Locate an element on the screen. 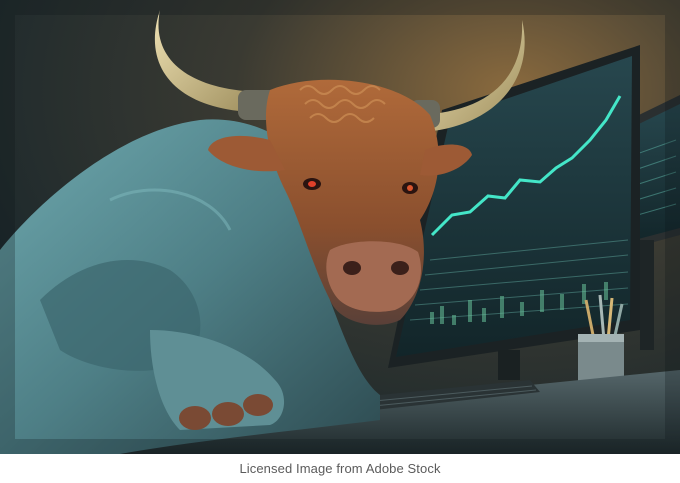 The width and height of the screenshot is (680, 483). forehead-curls is located at coordinates (342, 104).